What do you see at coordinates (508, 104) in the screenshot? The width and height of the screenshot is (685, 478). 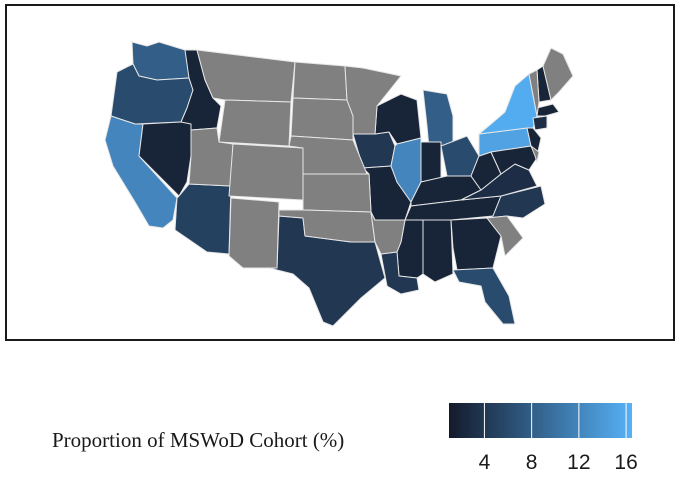 I see `state-ny` at bounding box center [508, 104].